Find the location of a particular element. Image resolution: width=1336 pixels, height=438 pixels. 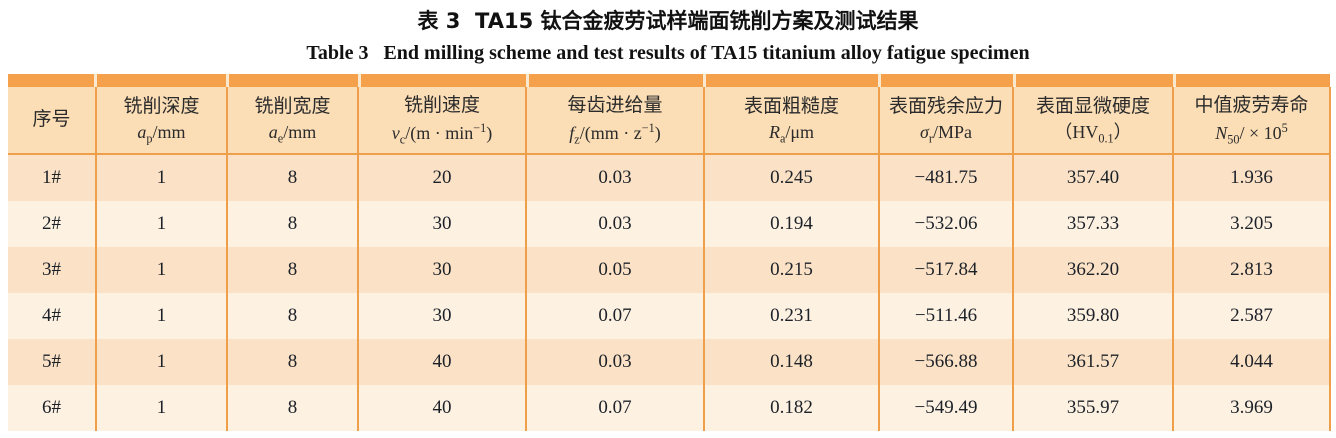

table-cell: −549.49 is located at coordinates (945, 408).